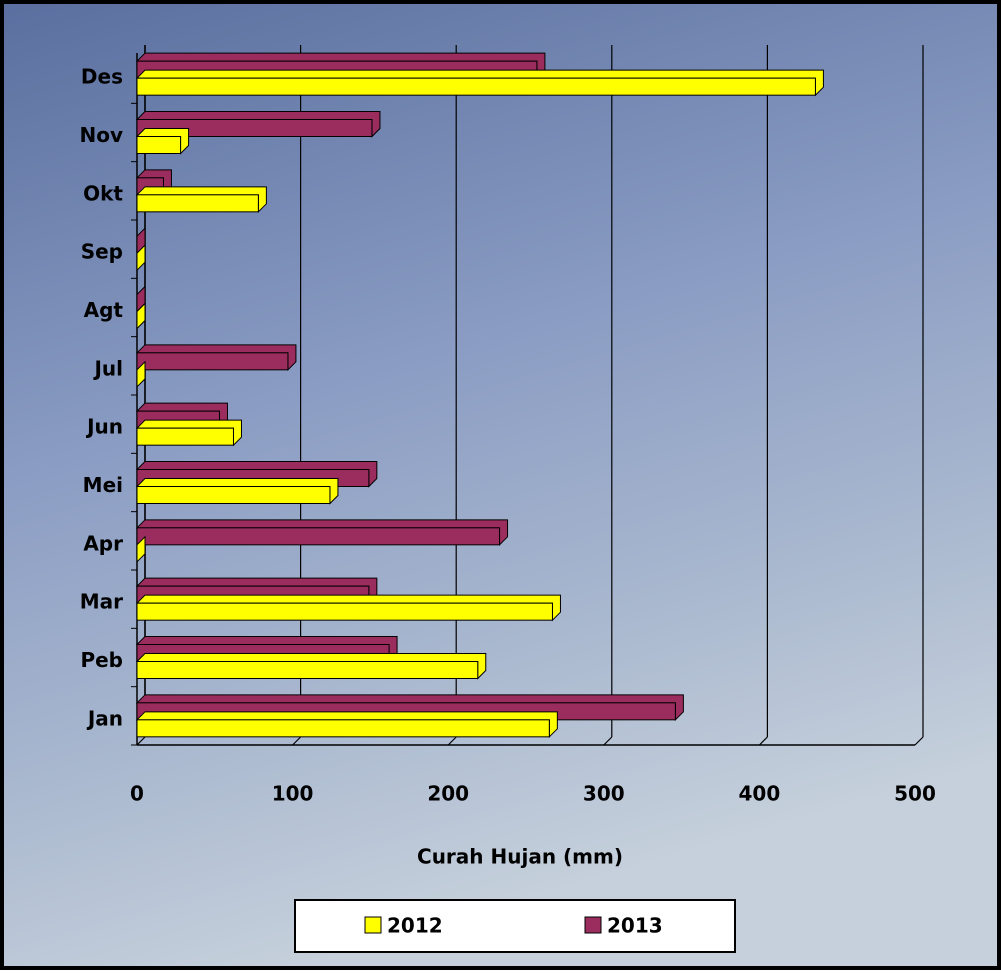 This screenshot has height=974, width=1001. I want to click on y-tick-label: Sep, so click(102, 252).